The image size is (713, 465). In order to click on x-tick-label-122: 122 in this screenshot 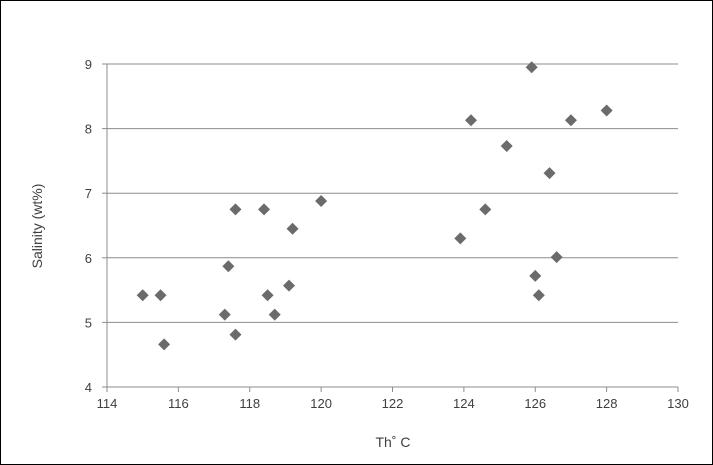, I will do `click(393, 403)`.